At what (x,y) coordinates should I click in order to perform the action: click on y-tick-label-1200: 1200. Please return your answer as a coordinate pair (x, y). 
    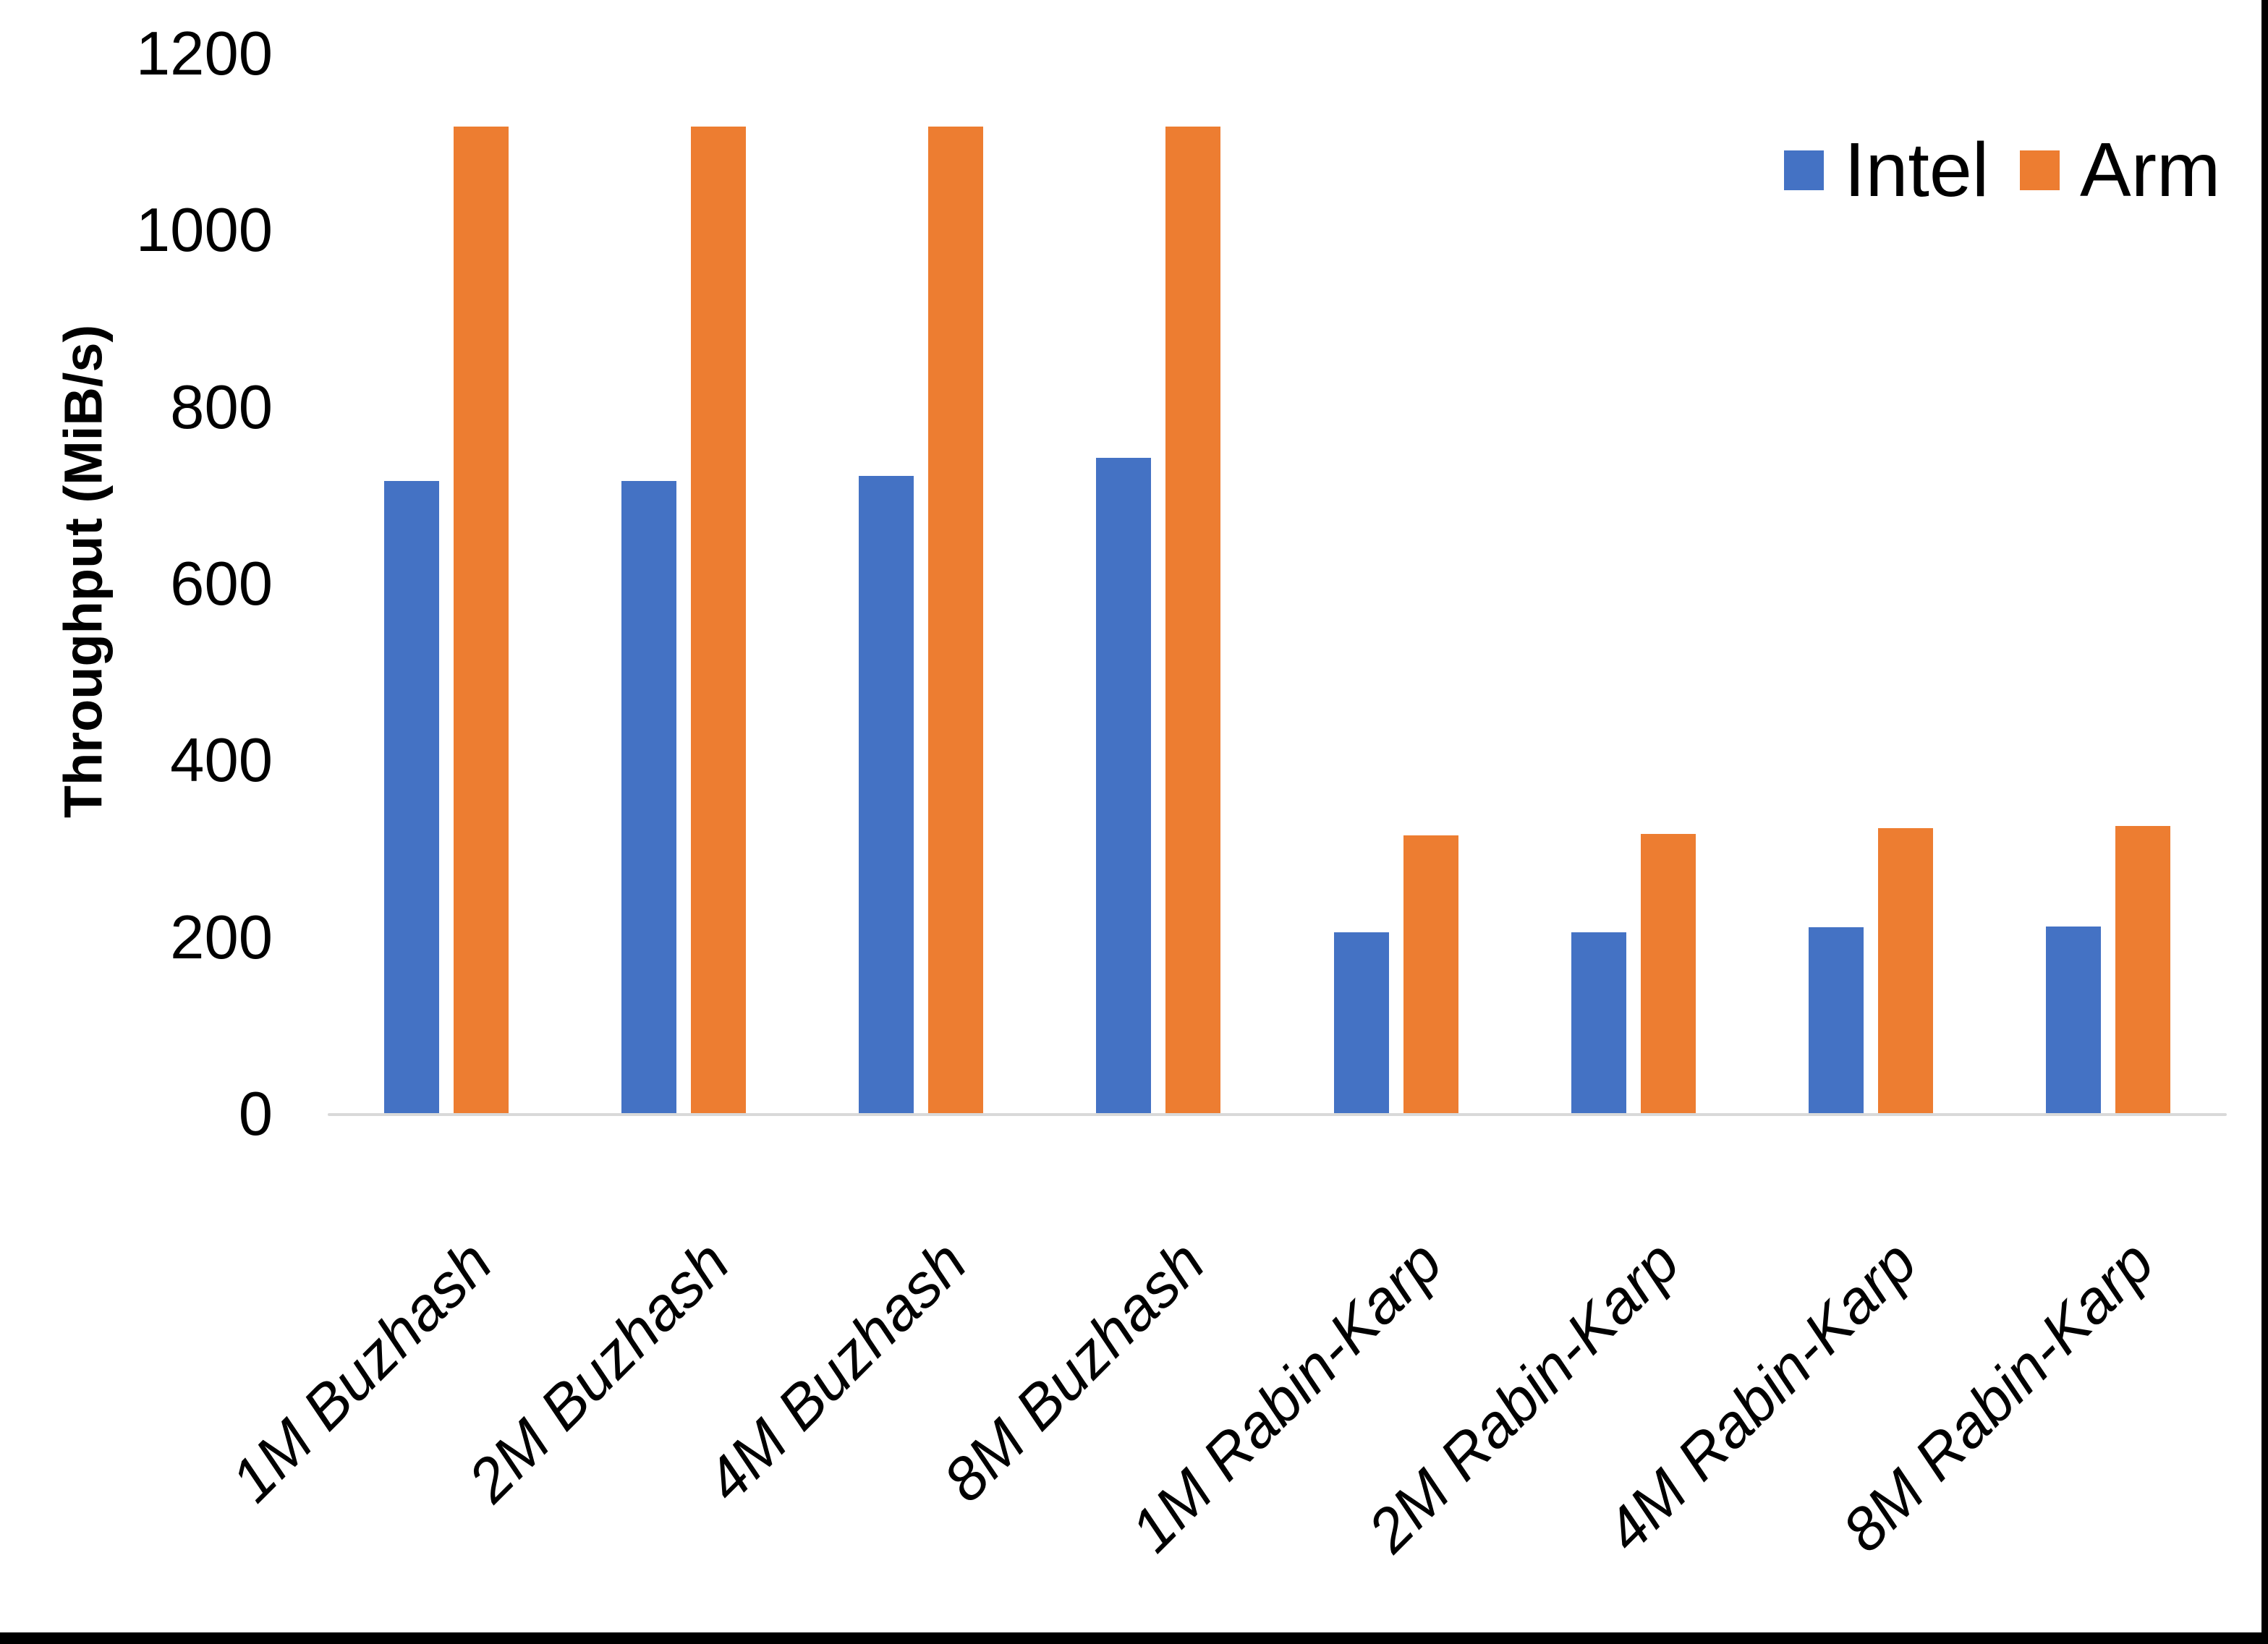
    Looking at the image, I should click on (204, 54).